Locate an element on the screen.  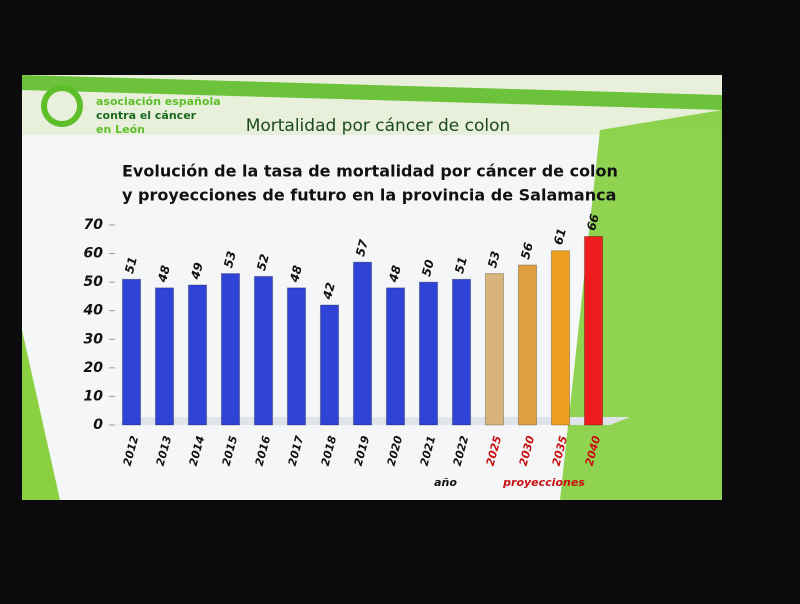
data-label: 57 is located at coordinates (362, 248).